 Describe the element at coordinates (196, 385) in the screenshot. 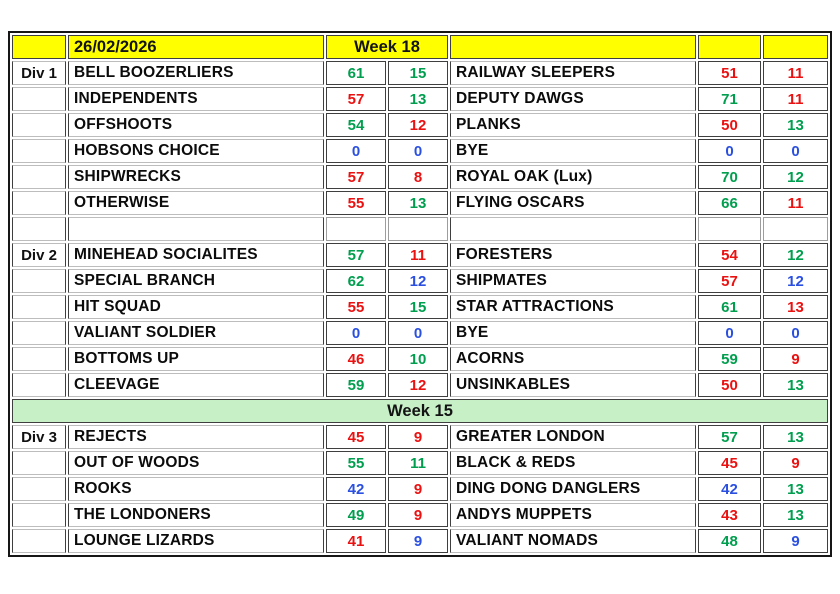

I see `home-team-cell: CLEEVAGE` at that location.